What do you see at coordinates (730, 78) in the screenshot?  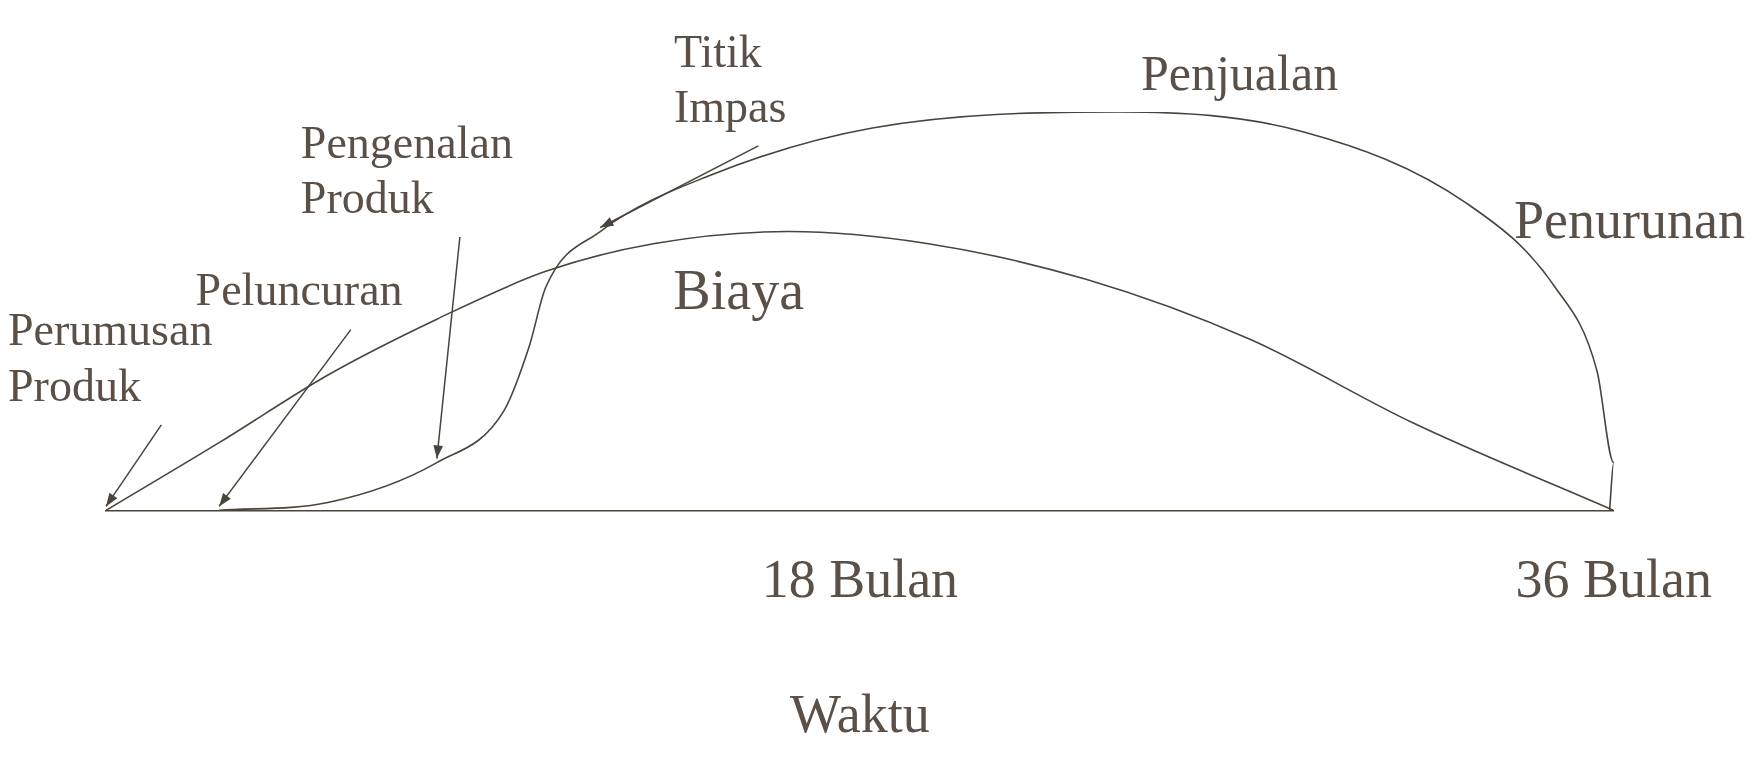 I see `annotation: Titik Impas` at bounding box center [730, 78].